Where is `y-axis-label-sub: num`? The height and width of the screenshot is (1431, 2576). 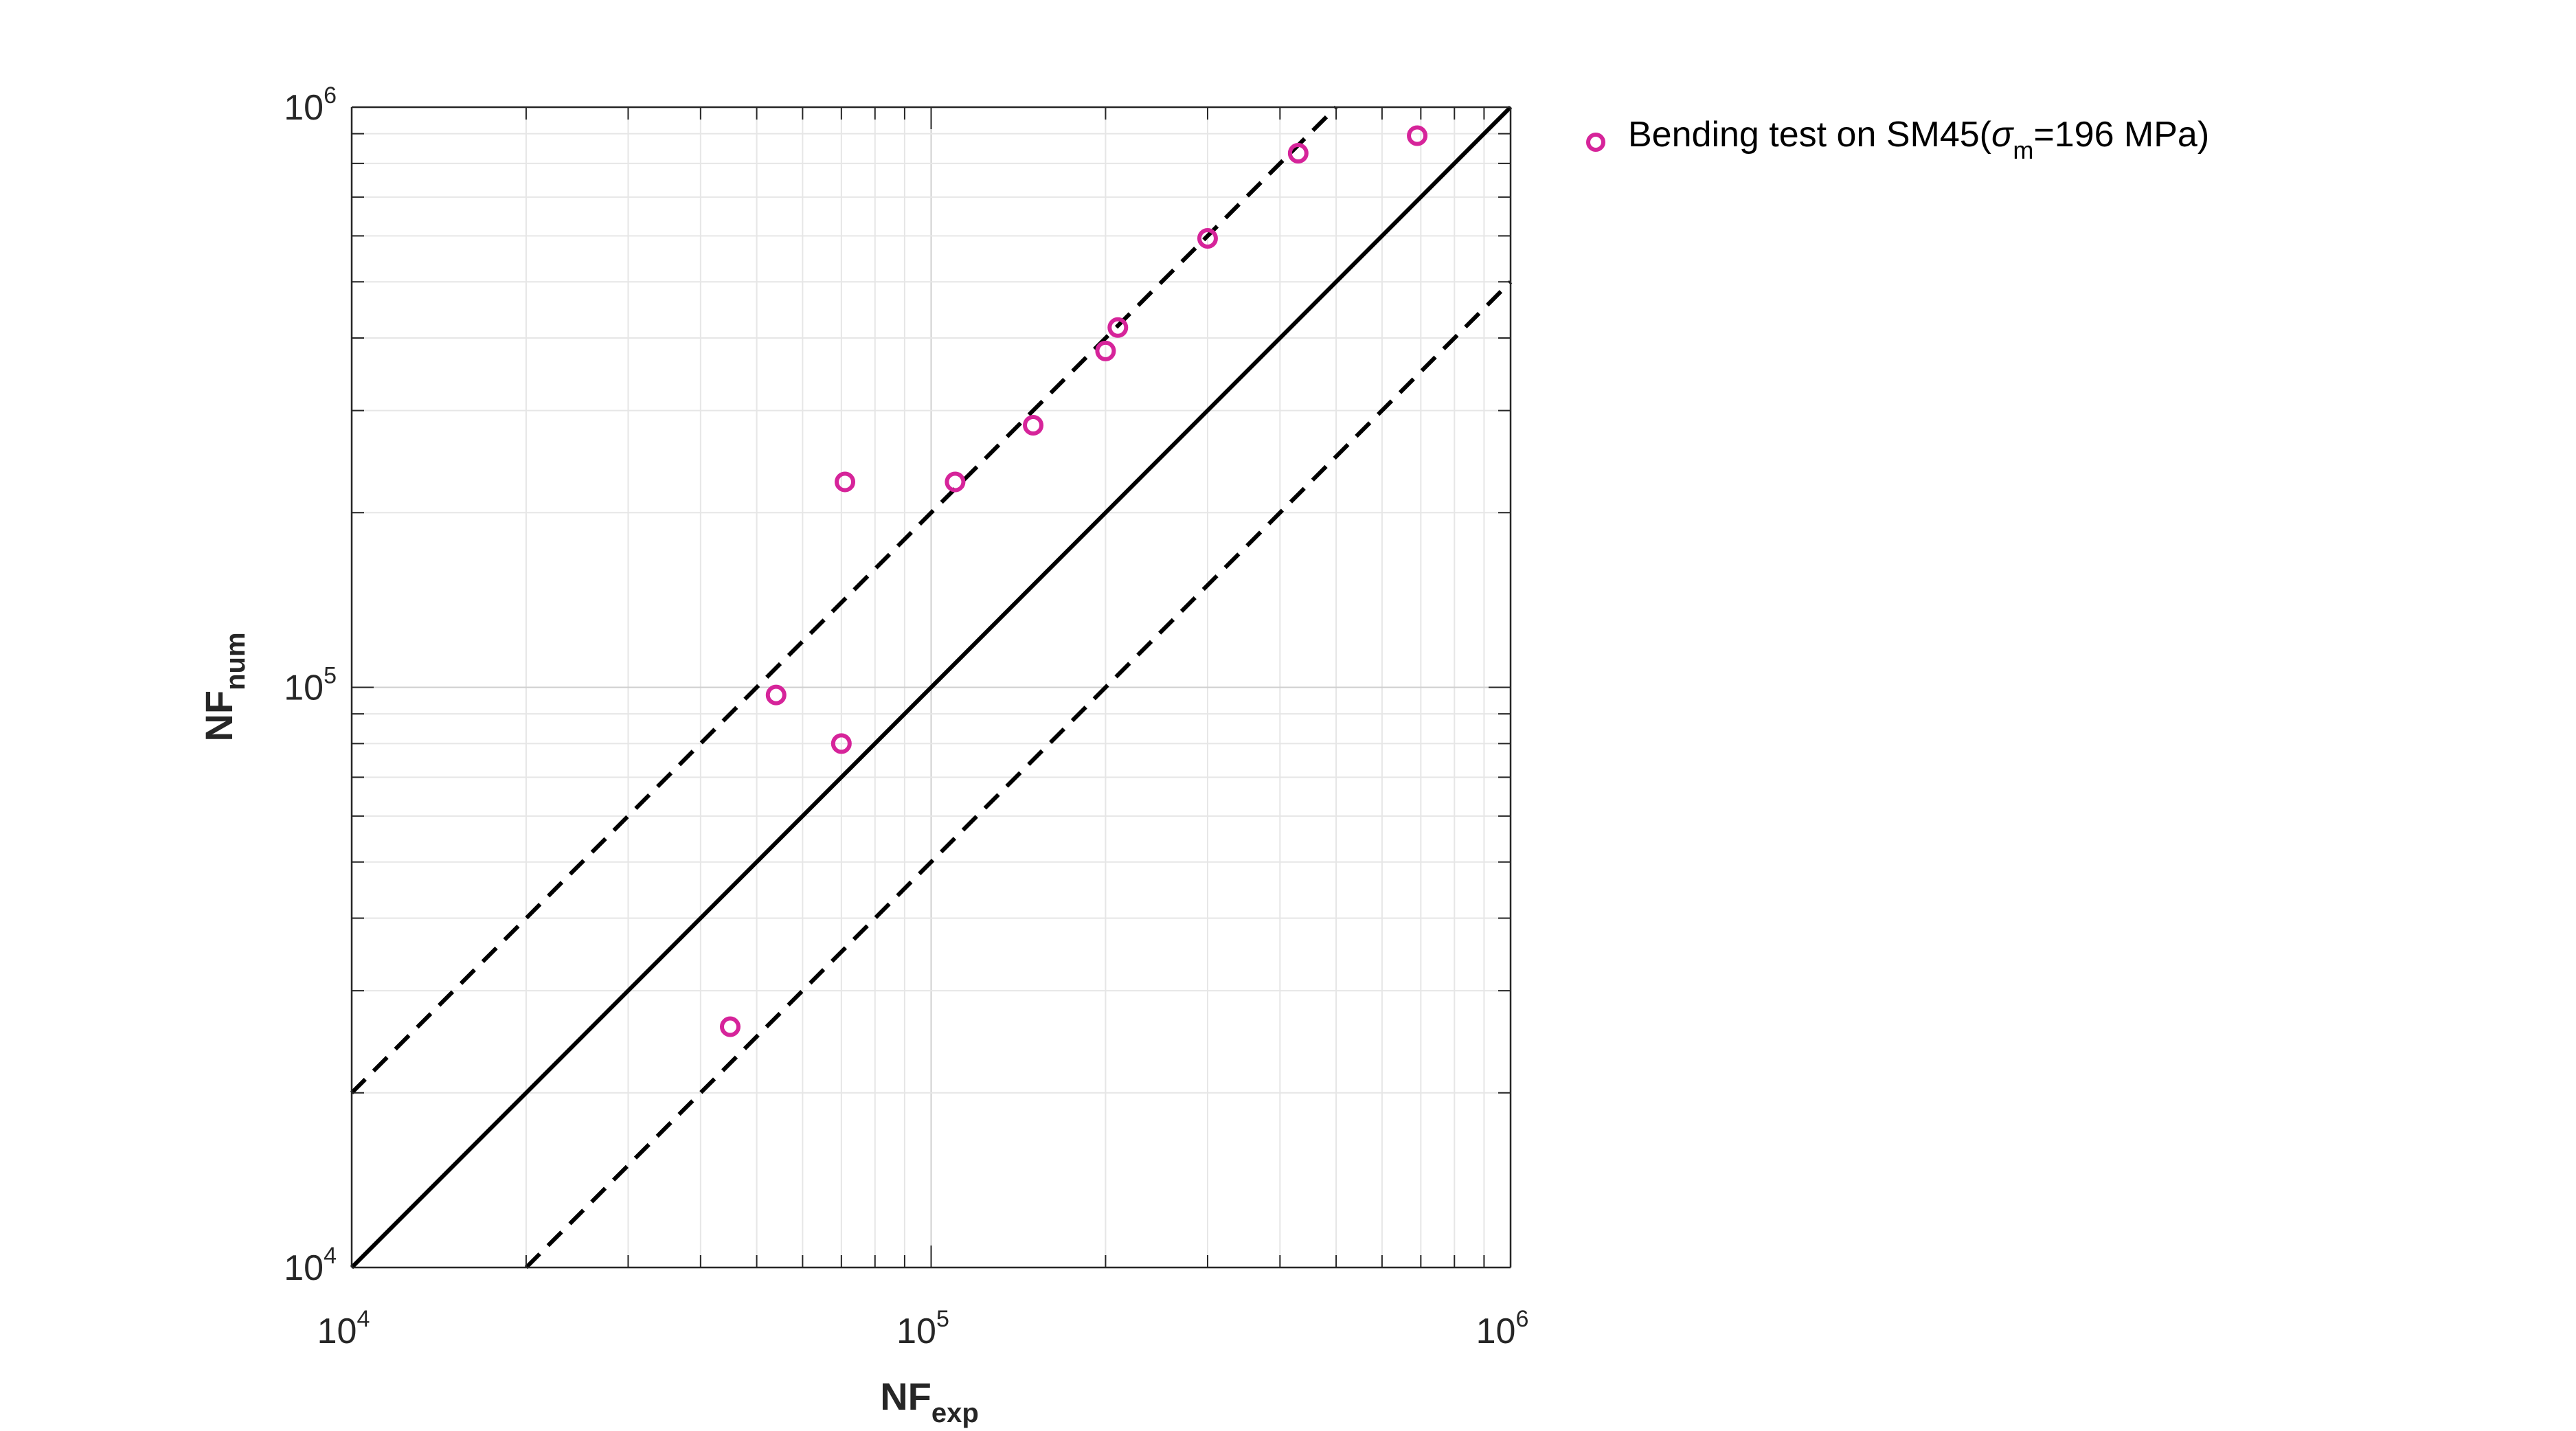 y-axis-label-sub: num is located at coordinates (236, 661).